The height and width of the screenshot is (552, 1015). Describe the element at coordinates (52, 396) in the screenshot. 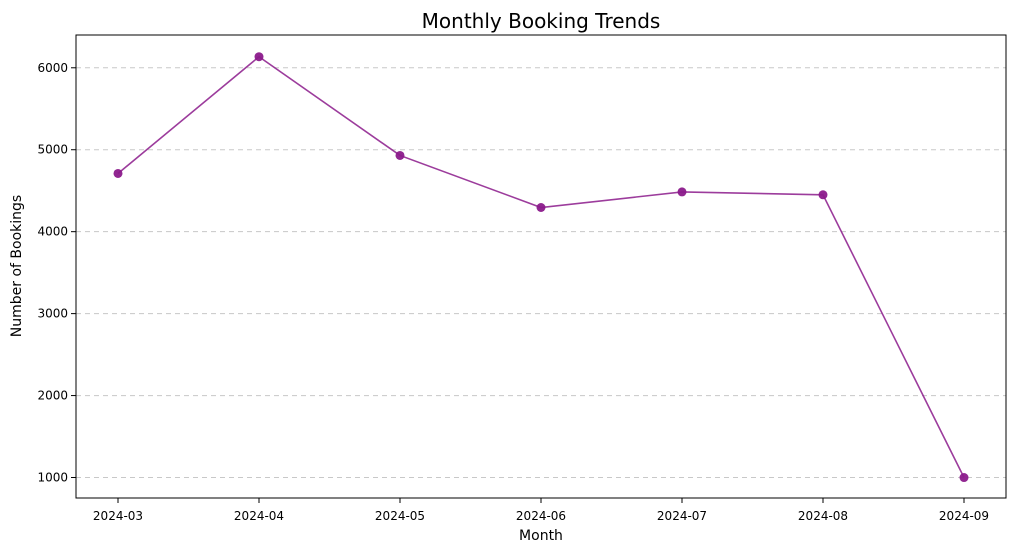

I see `y-tick-label: 2000` at that location.